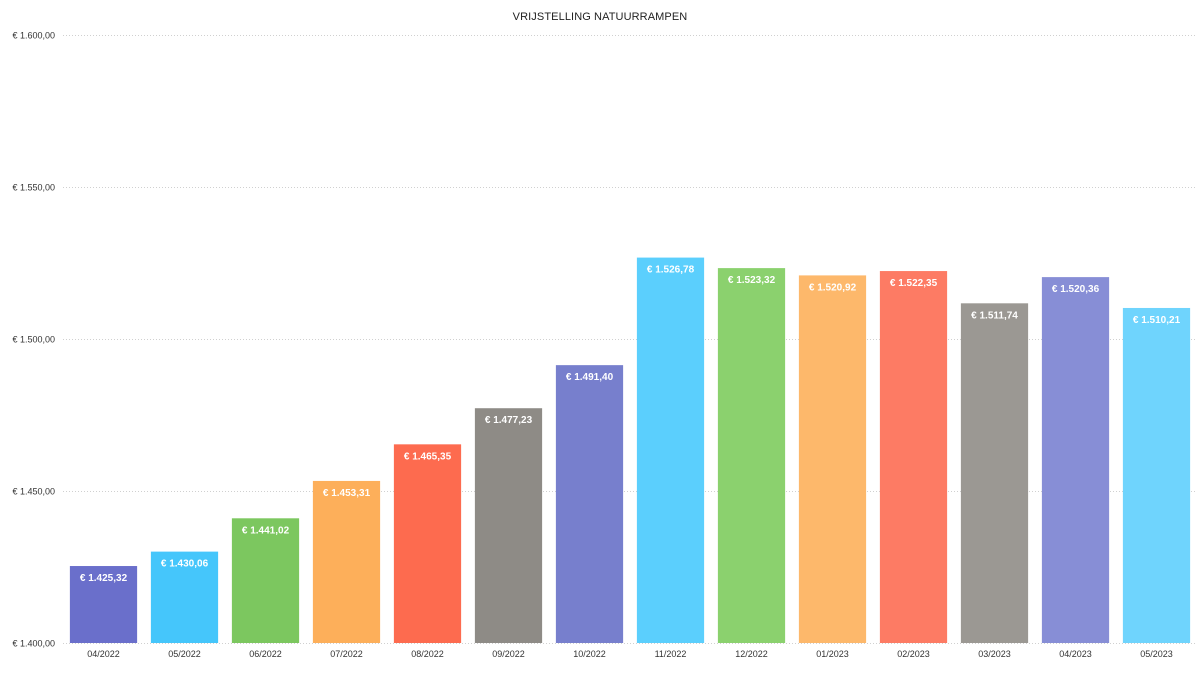 This screenshot has width=1200, height=675. Describe the element at coordinates (914, 283) in the screenshot. I see `data-label: € 1.522,35` at that location.